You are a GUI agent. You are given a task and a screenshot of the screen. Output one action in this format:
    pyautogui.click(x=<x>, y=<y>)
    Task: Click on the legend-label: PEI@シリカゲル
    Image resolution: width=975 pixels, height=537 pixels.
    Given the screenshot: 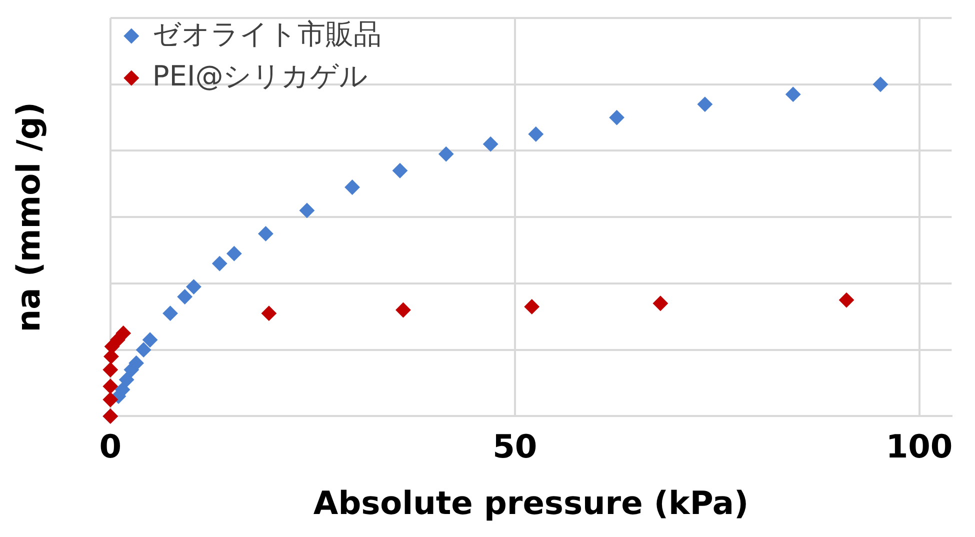 What is the action you would take?
    pyautogui.click(x=260, y=75)
    